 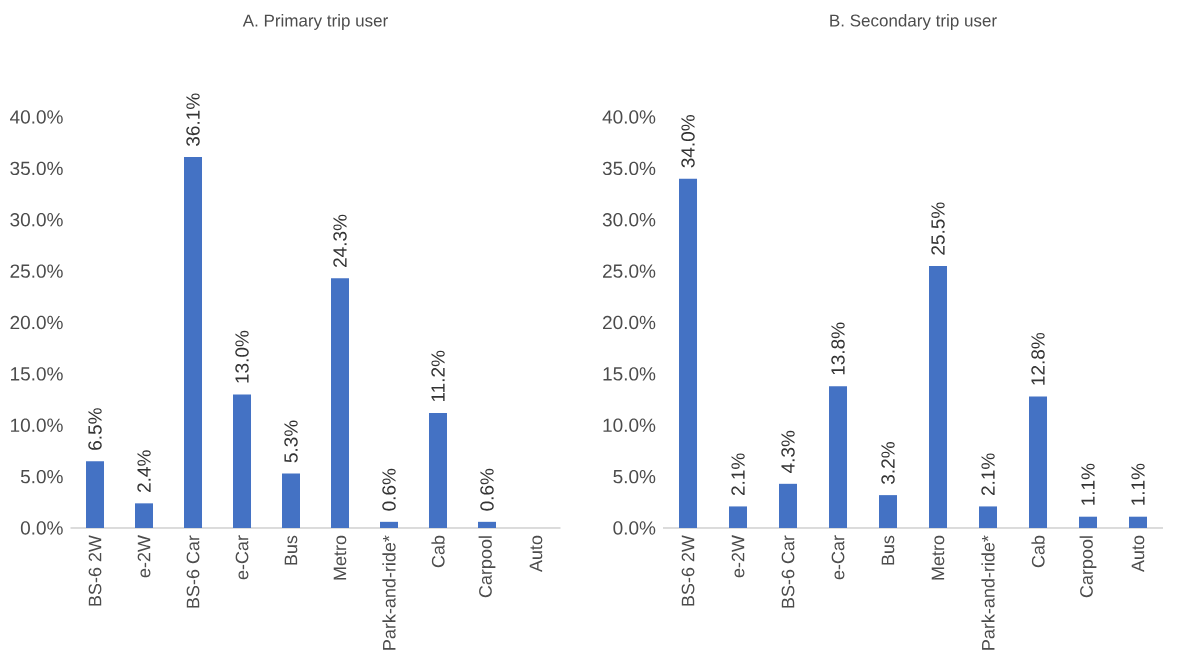 I want to click on data-label: 5.3%, so click(x=291, y=441).